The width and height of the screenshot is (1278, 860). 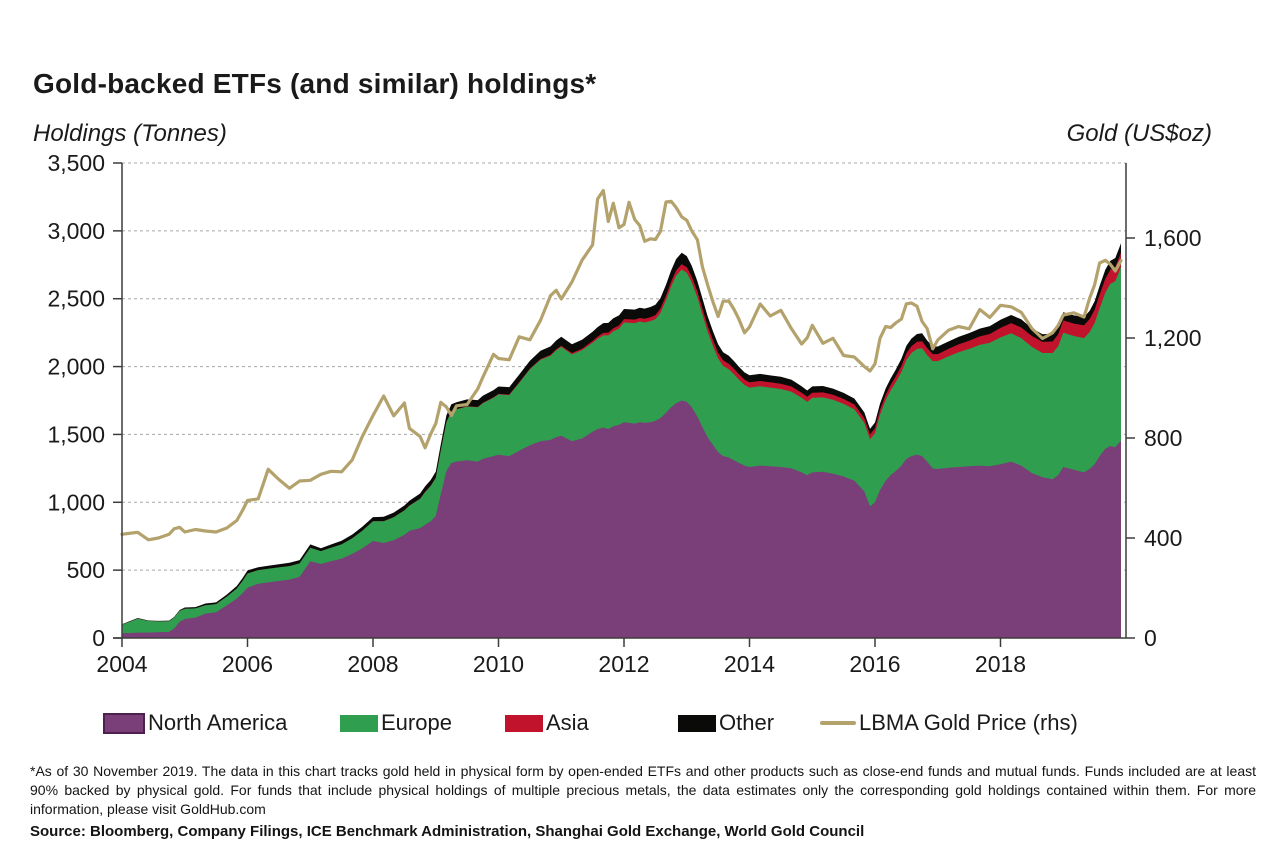 What do you see at coordinates (968, 722) in the screenshot?
I see `legend-label-lbma-gold-price: LBMA Gold Price (rhs)` at bounding box center [968, 722].